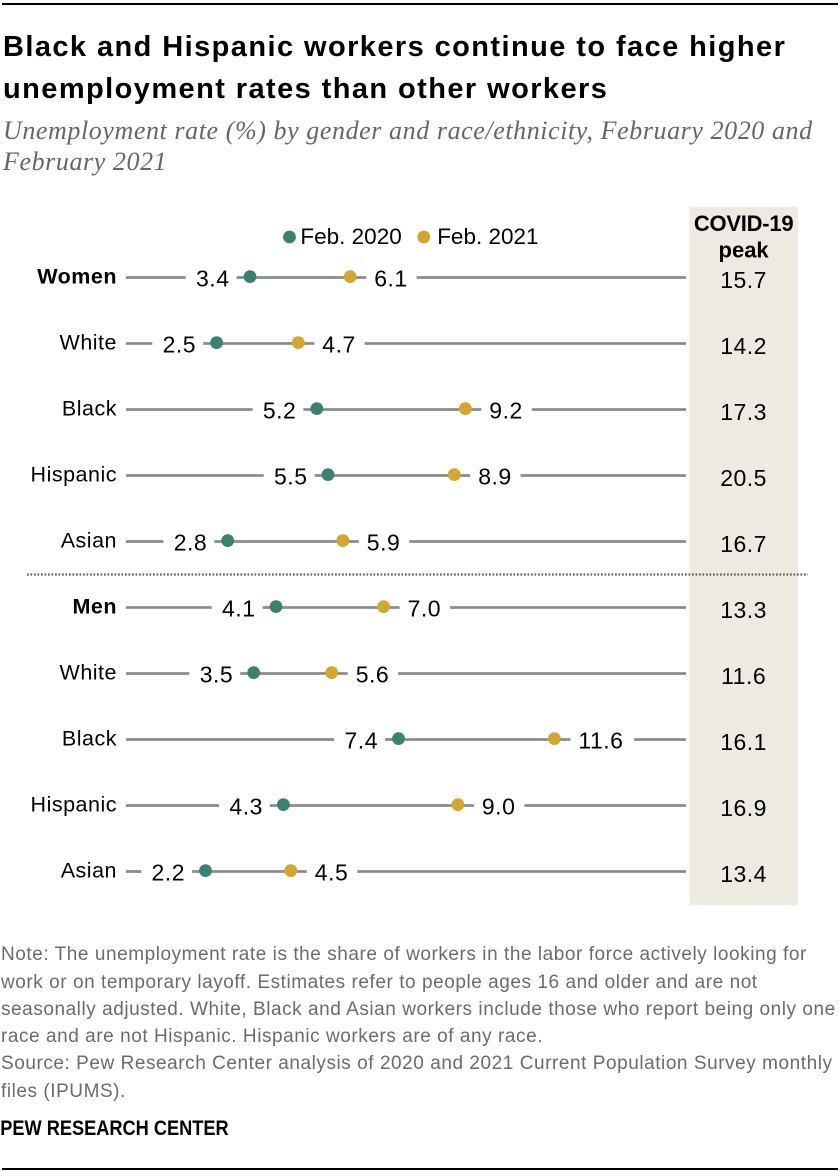  I want to click on svg-text: 17.3, so click(743, 412).